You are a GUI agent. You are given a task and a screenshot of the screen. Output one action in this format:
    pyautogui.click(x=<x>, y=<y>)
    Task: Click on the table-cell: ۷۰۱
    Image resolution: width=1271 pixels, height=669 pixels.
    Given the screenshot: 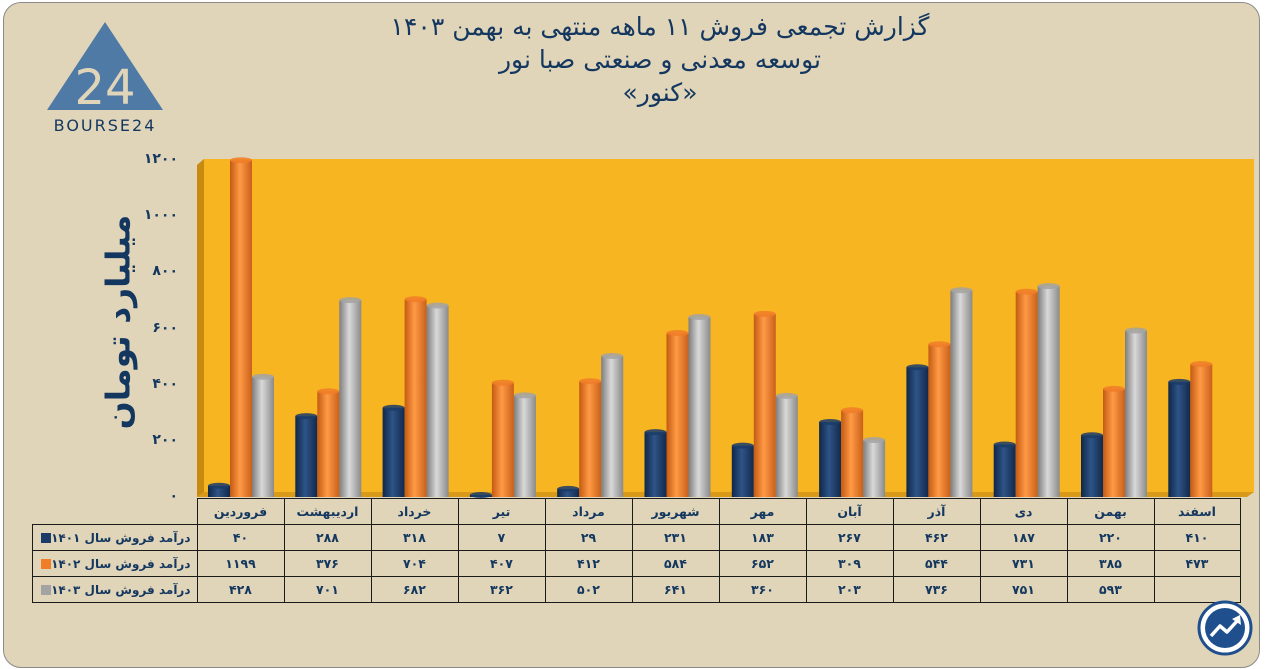 What is the action you would take?
    pyautogui.click(x=327, y=589)
    